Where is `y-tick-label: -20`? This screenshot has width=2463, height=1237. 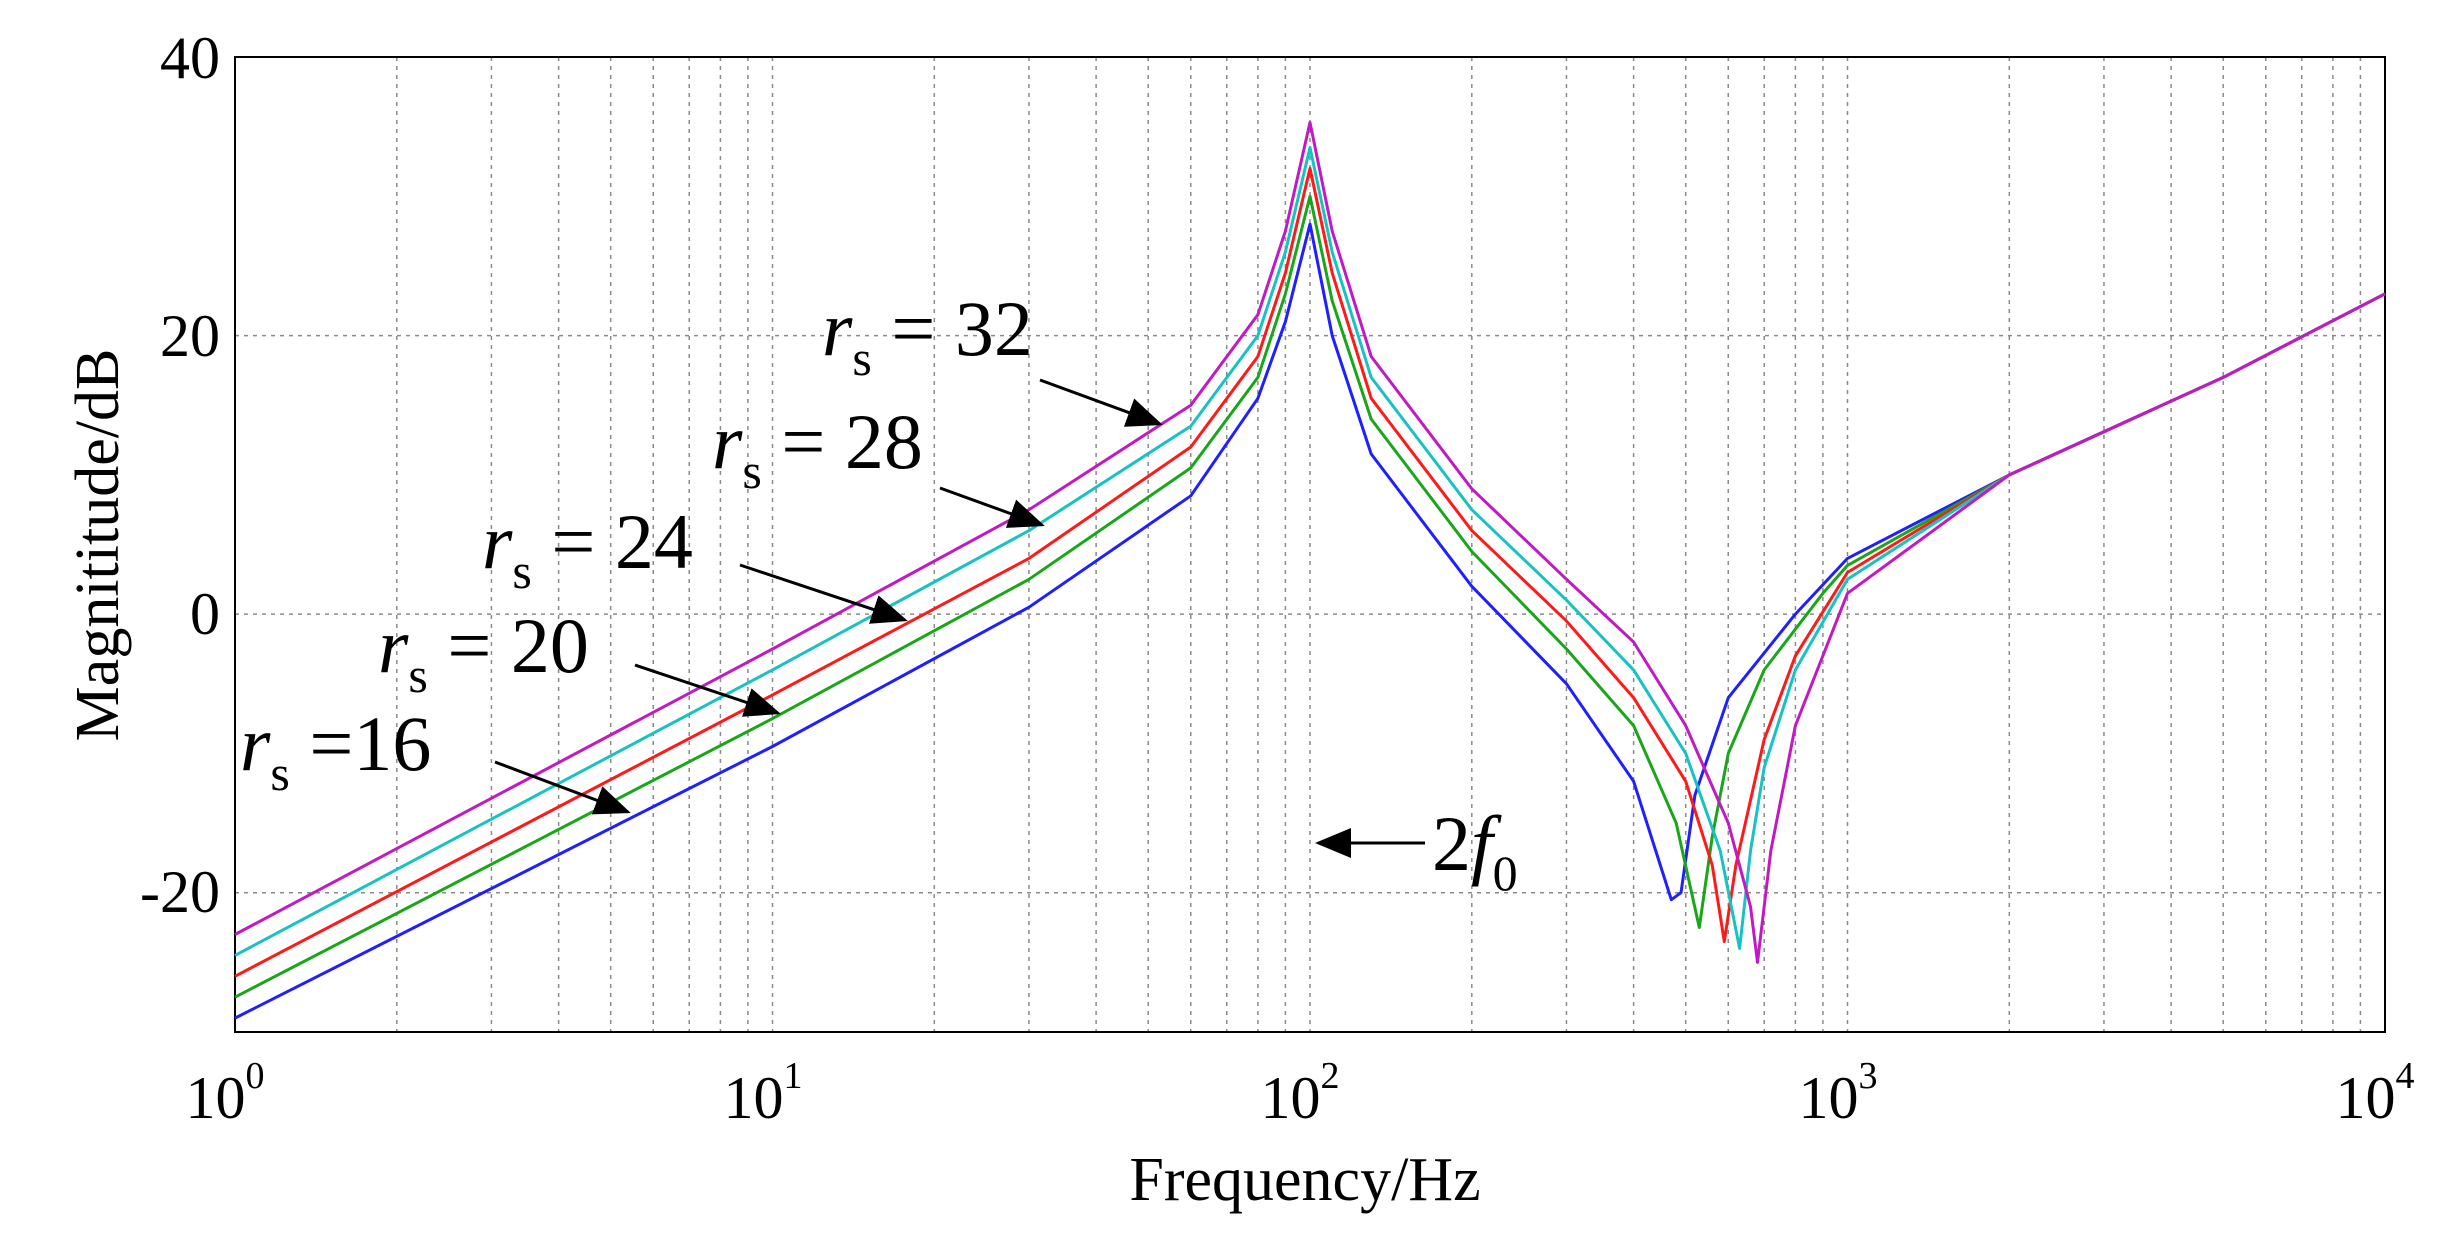
y-tick-label: -20 is located at coordinates (180, 892).